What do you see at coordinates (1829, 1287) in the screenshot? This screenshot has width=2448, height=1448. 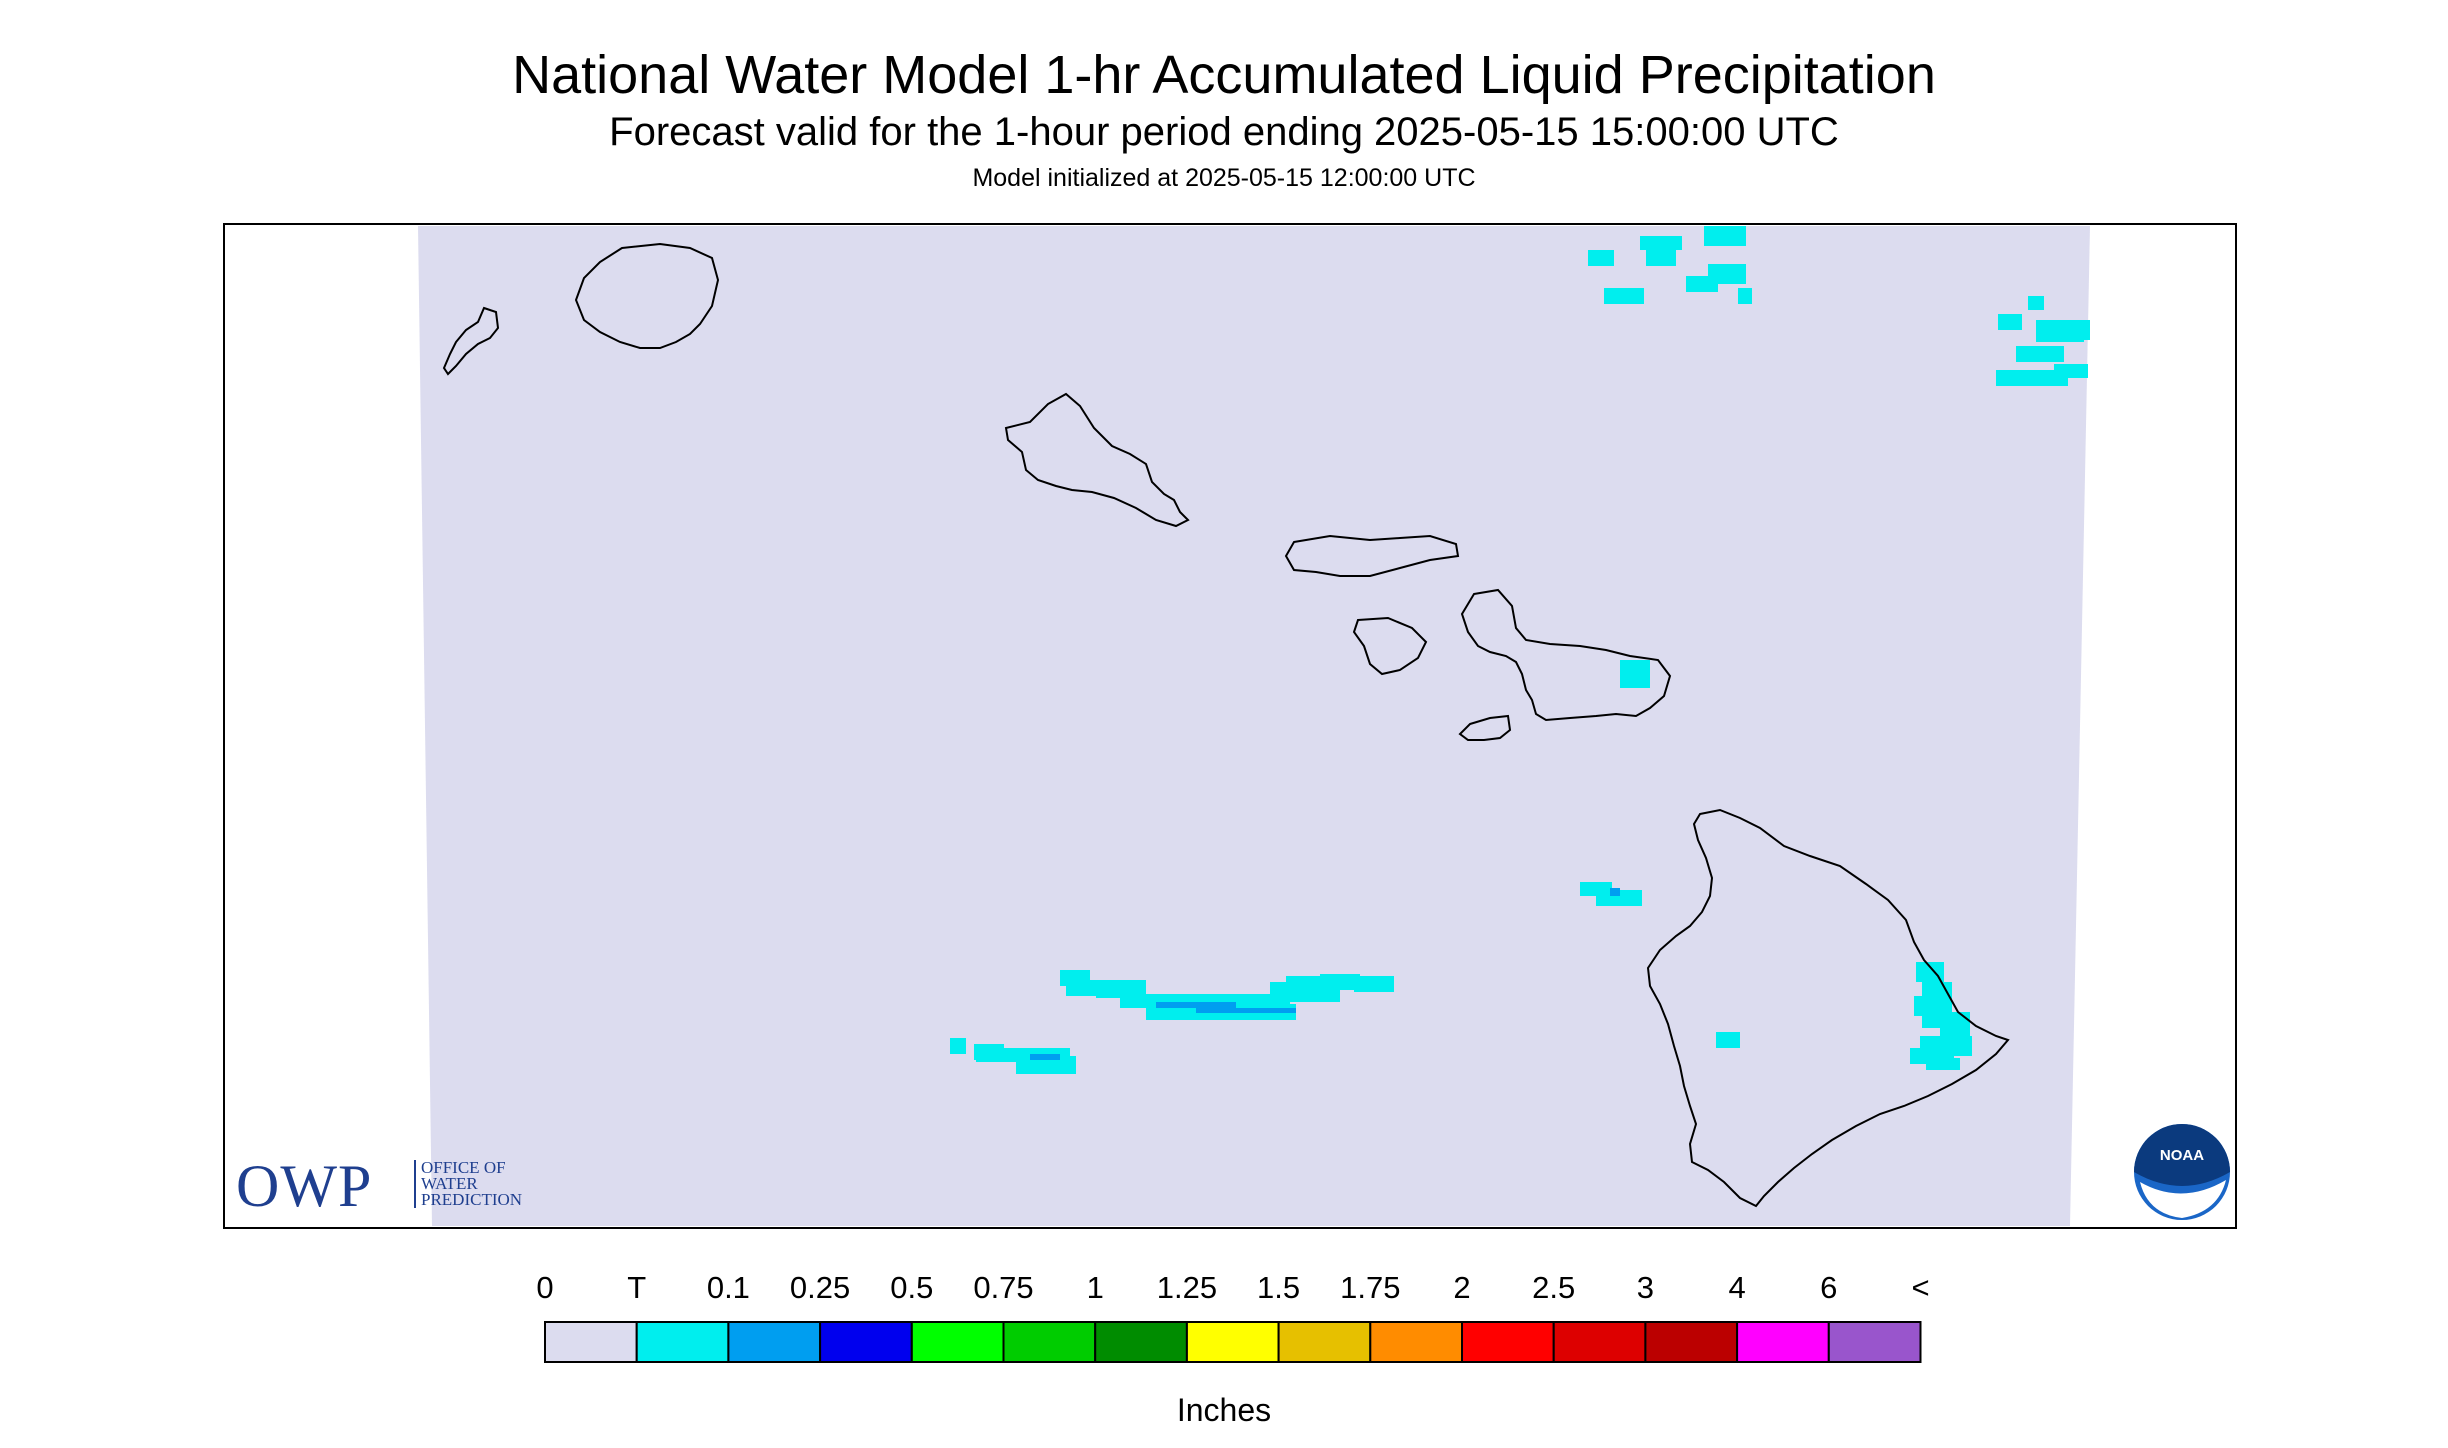 I see `legend-label: 6` at bounding box center [1829, 1287].